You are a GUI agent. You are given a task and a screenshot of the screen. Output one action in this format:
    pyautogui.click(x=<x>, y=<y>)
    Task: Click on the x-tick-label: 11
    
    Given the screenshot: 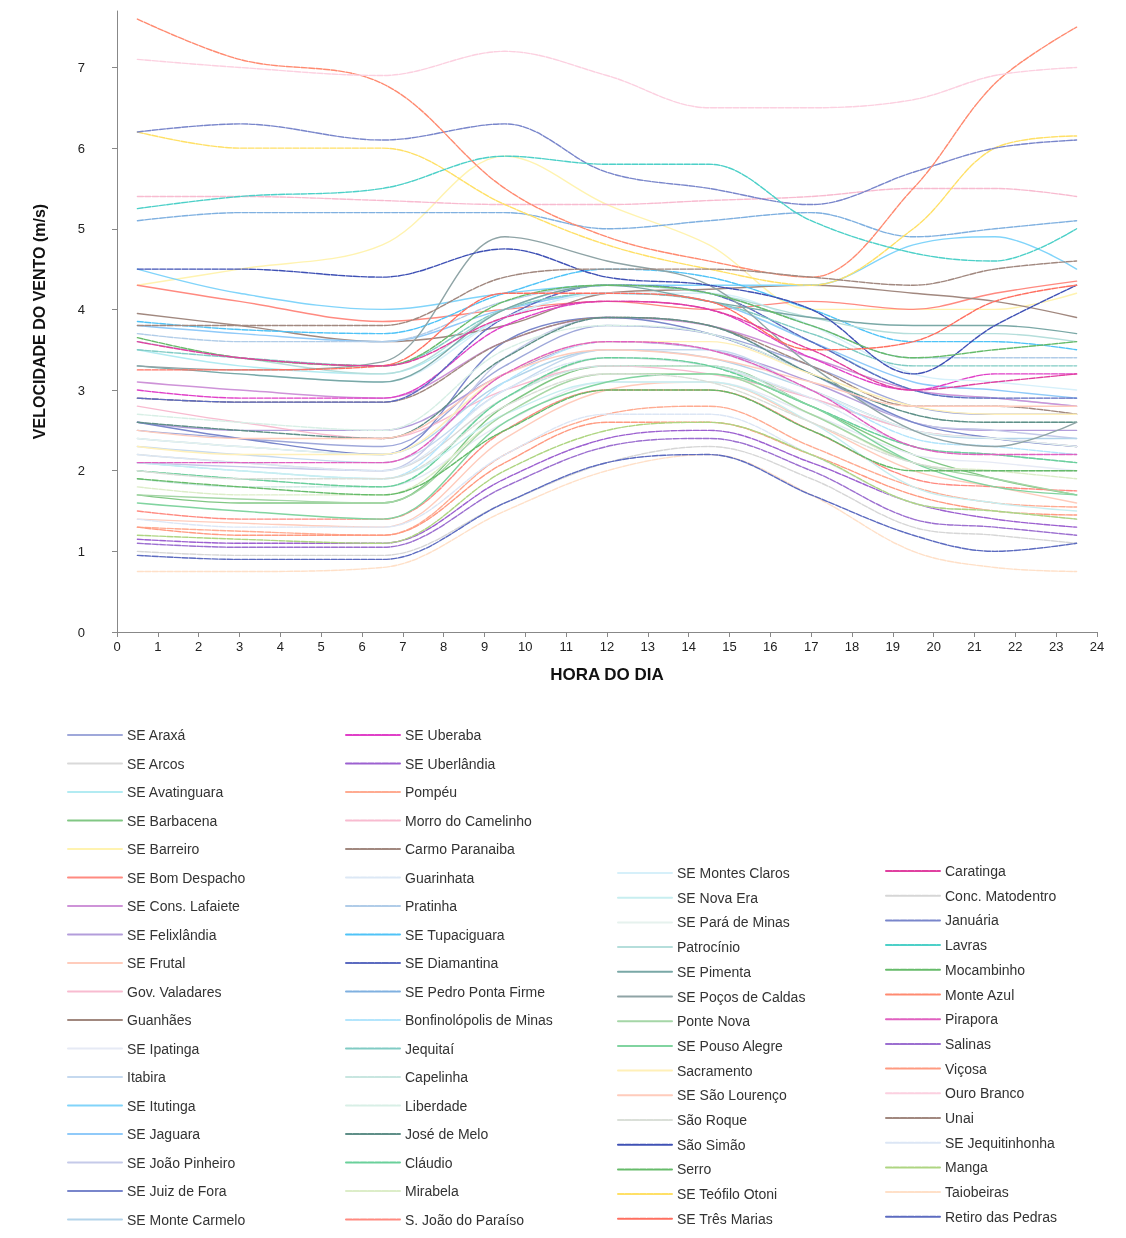 What is the action you would take?
    pyautogui.click(x=566, y=646)
    